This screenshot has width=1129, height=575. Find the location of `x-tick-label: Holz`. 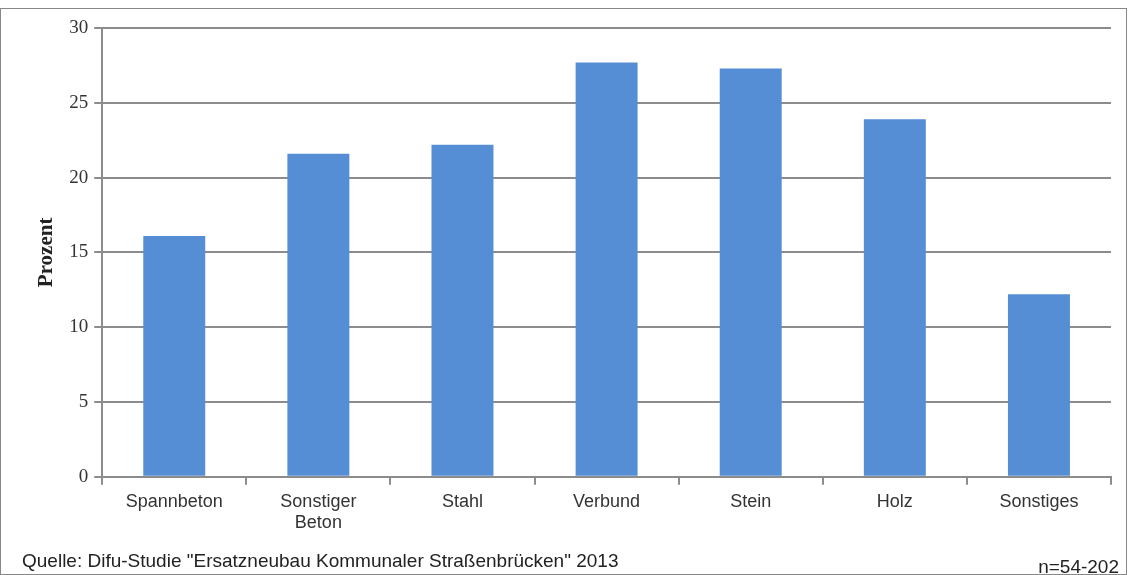

x-tick-label: Holz is located at coordinates (894, 500).